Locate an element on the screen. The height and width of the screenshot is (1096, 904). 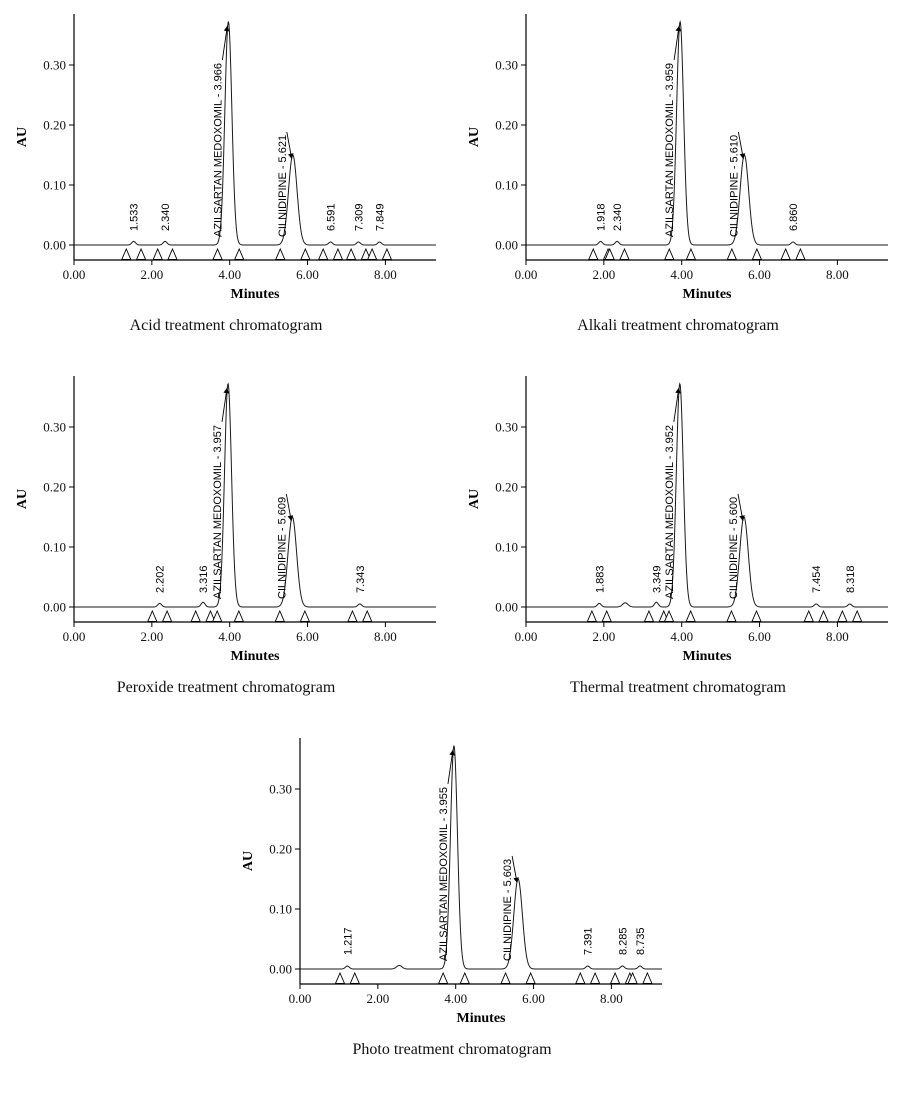
svg-text: 1.217 is located at coordinates (348, 941).